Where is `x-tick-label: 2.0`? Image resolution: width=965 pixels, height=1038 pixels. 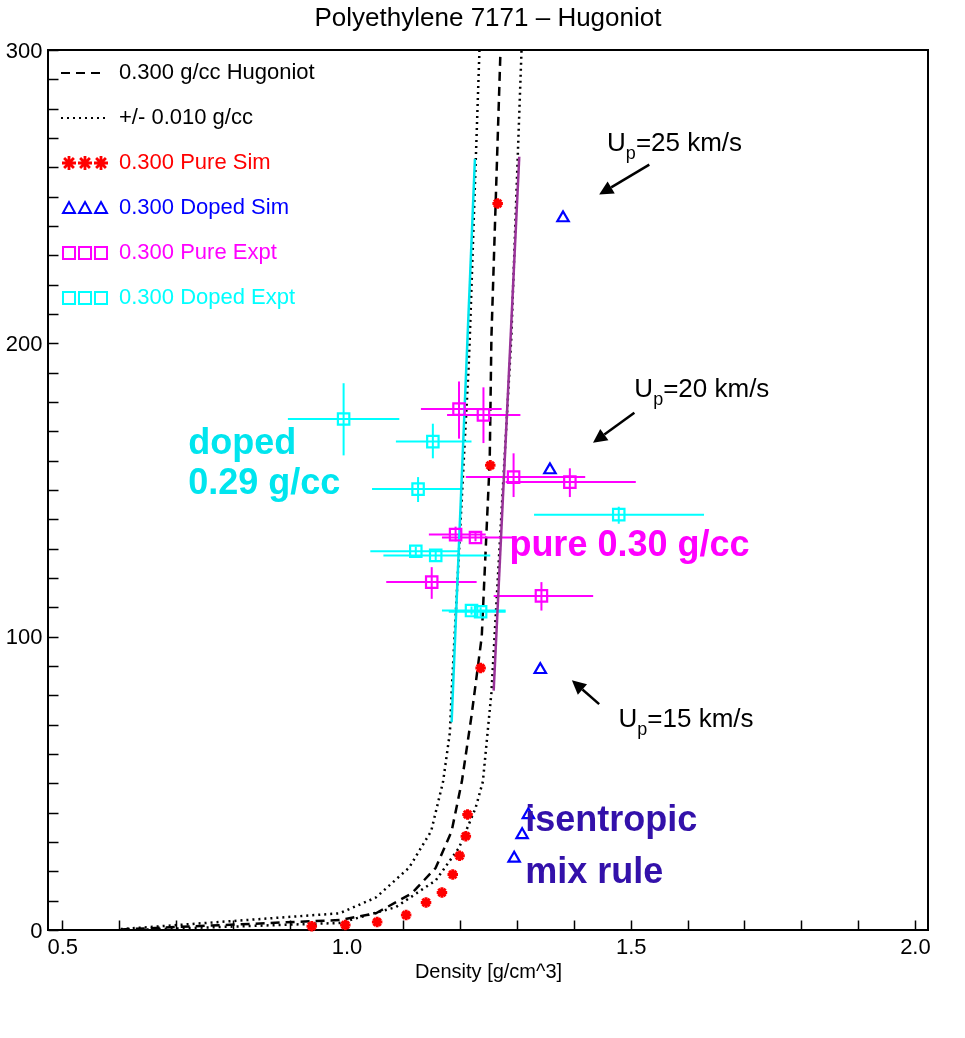 x-tick-label: 2.0 is located at coordinates (915, 946).